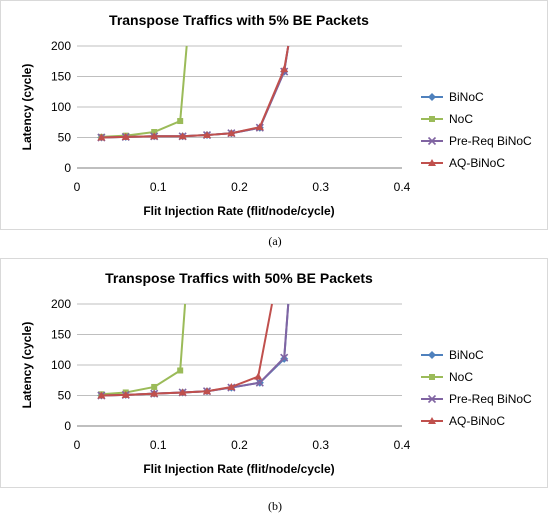 The width and height of the screenshot is (550, 518). What do you see at coordinates (490, 141) in the screenshot?
I see `chart-a-legend-pre-req-binoc-label: Pre-Req BiNoC` at bounding box center [490, 141].